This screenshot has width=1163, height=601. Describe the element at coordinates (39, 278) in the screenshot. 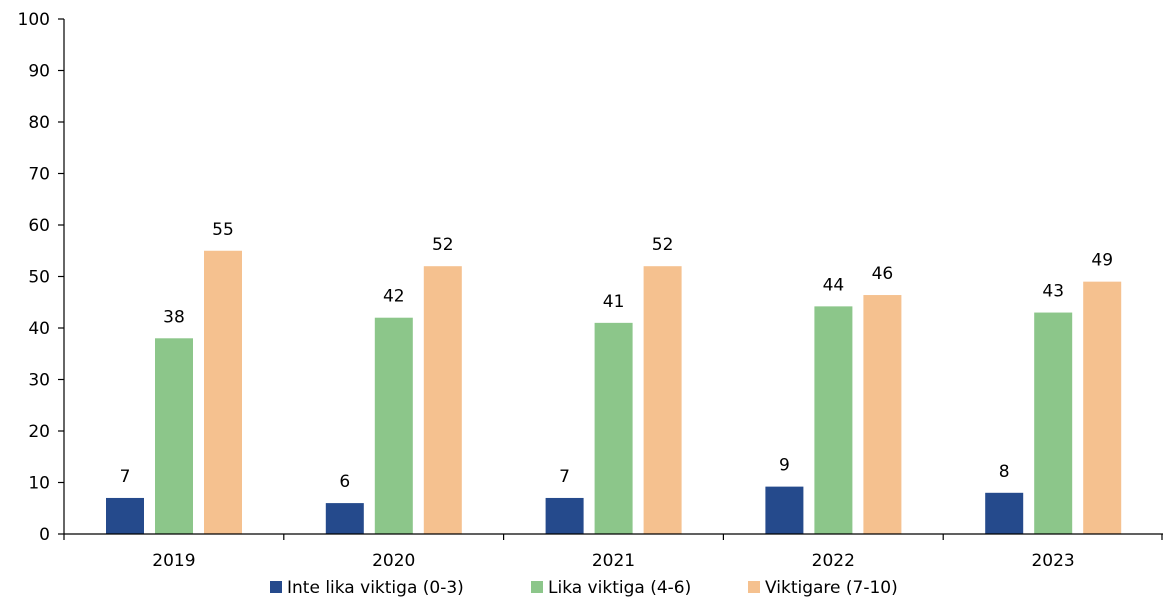

I see `y-tick-label-50: 50` at that location.